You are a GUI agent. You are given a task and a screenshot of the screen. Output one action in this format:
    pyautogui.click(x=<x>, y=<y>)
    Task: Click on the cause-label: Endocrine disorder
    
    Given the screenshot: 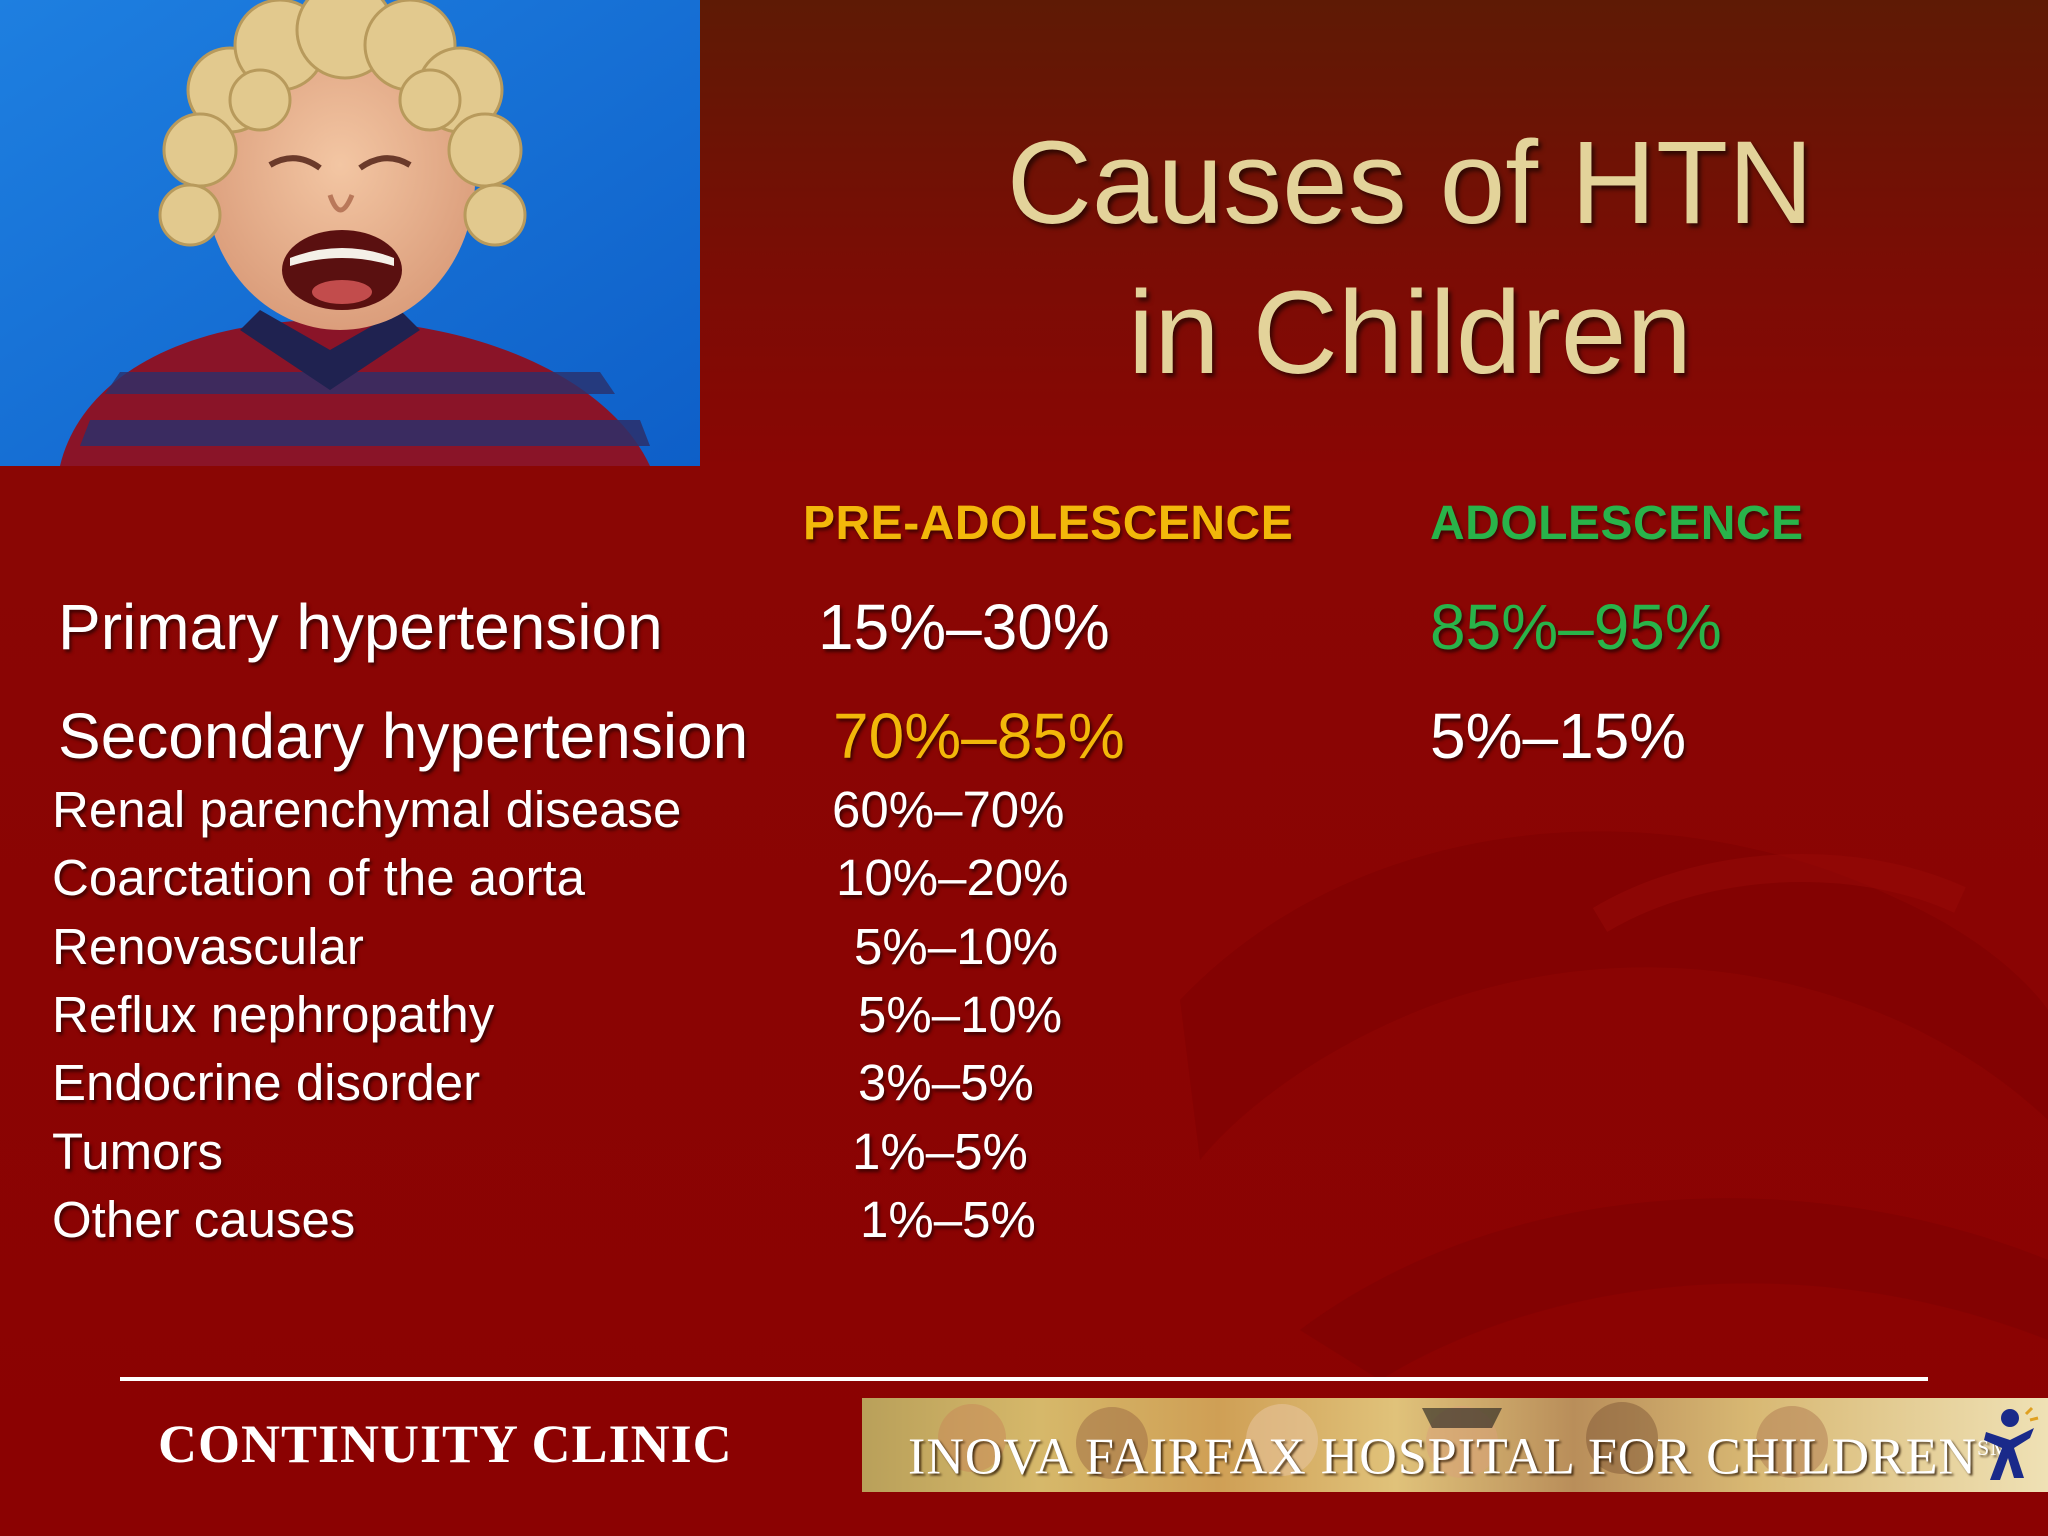 What is the action you would take?
    pyautogui.click(x=266, y=1082)
    